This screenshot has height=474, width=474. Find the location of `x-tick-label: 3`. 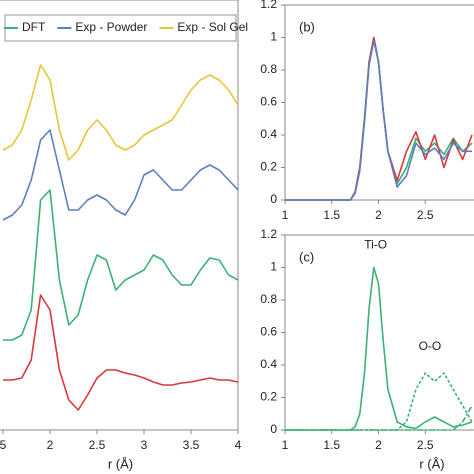

x-tick-label: 3 is located at coordinates (144, 445).